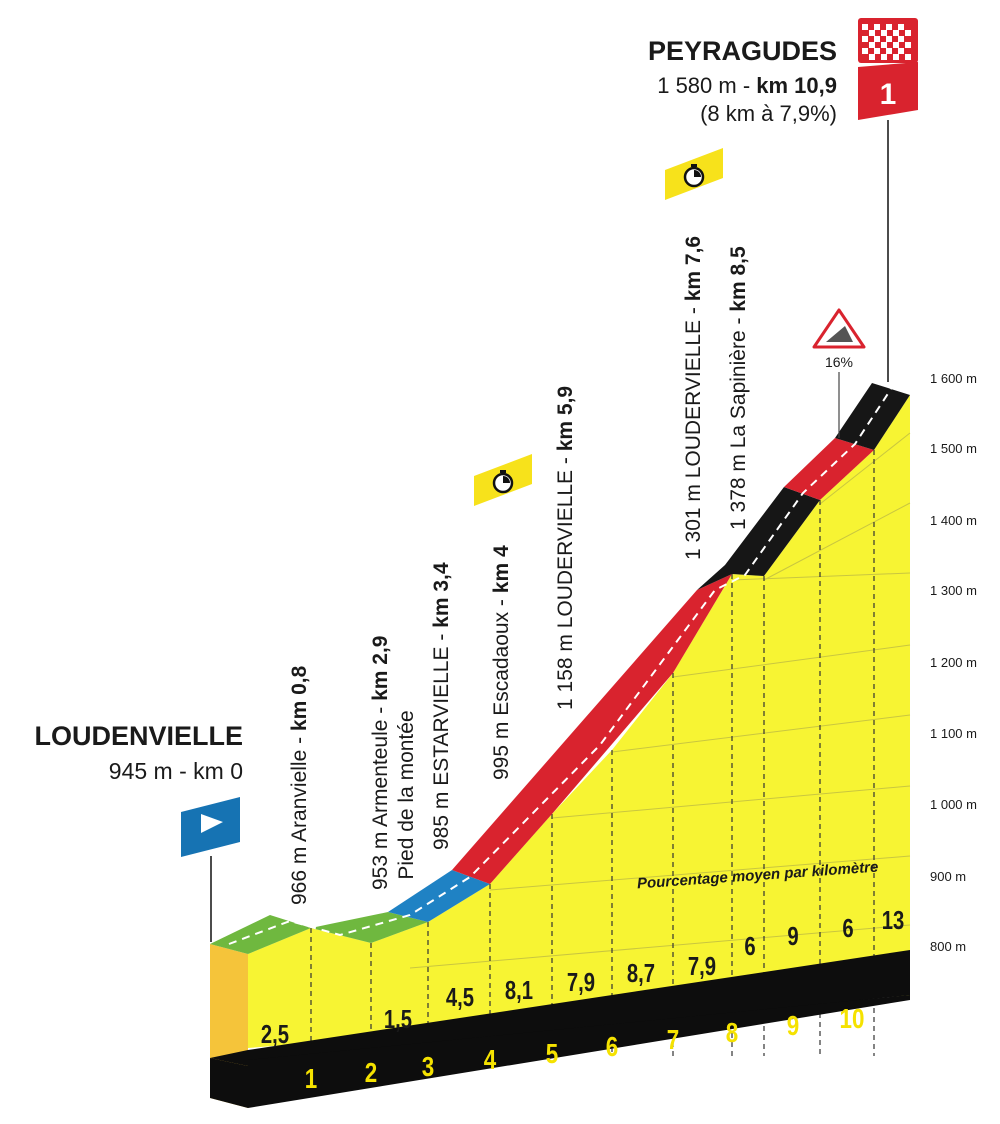 This screenshot has width=1000, height=1124. What do you see at coordinates (706, 85) in the screenshot?
I see `finish-detail-plain: 1 580 m -` at bounding box center [706, 85].